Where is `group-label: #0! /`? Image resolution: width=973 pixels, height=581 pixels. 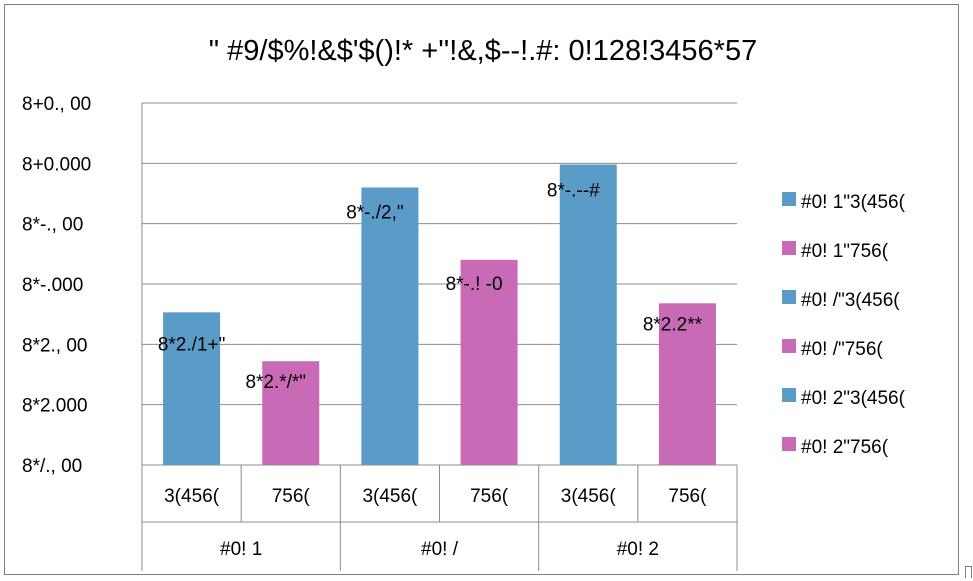 group-label: #0! / is located at coordinates (440, 549).